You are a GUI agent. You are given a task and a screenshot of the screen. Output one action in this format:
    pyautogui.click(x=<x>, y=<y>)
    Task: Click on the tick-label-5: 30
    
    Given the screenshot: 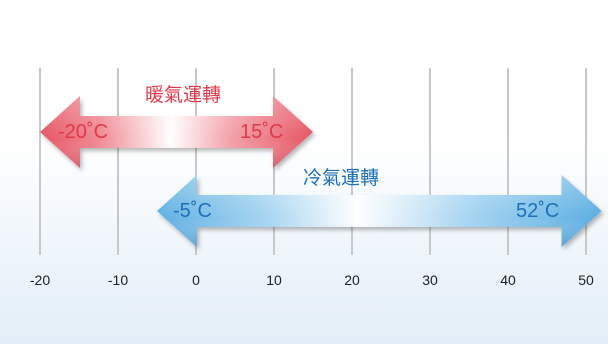 What is the action you would take?
    pyautogui.click(x=430, y=280)
    